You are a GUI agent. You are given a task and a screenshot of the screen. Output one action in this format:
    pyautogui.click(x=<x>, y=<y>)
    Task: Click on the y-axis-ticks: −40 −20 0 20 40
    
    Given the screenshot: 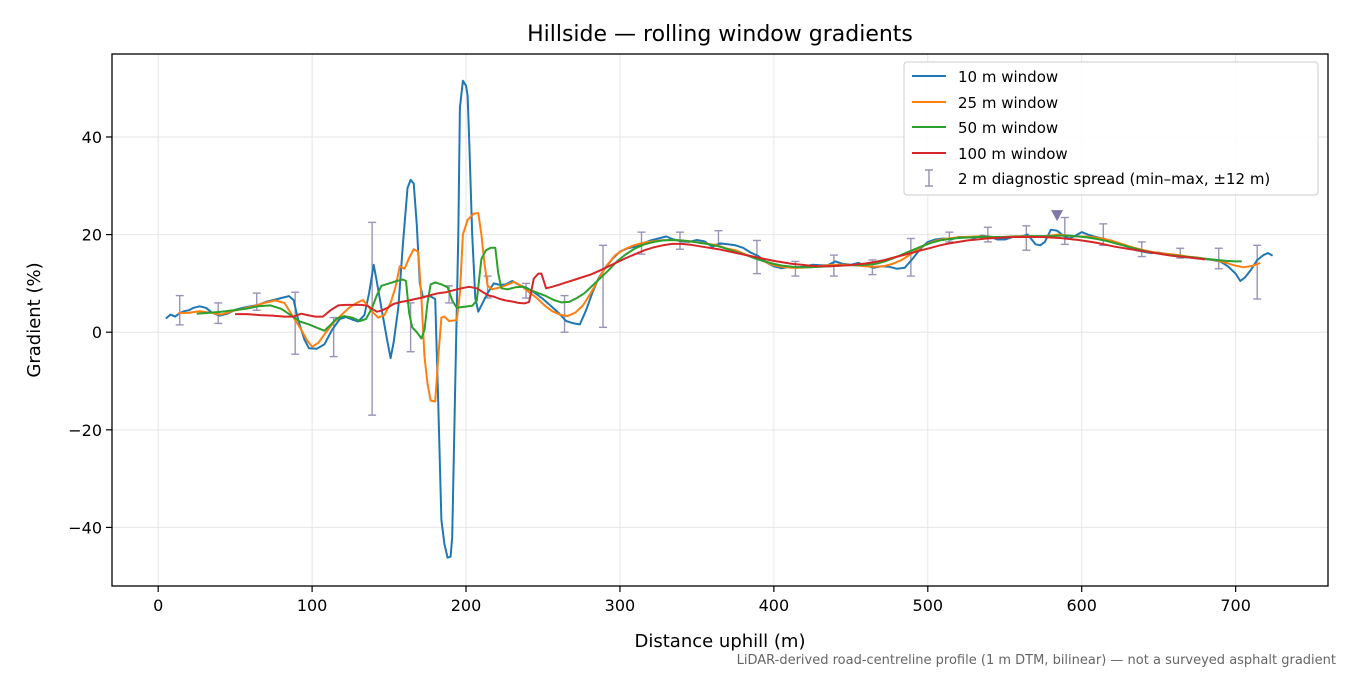 What is the action you would take?
    pyautogui.click(x=90, y=332)
    